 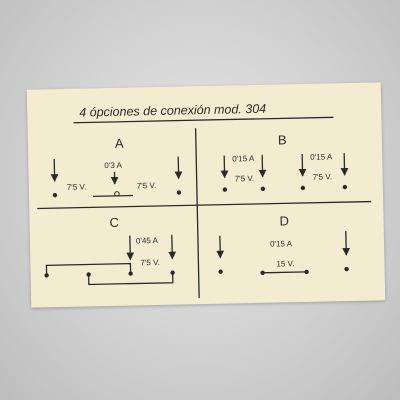 What do you see at coordinates (282, 139) in the screenshot?
I see `section-b-letter: B` at bounding box center [282, 139].